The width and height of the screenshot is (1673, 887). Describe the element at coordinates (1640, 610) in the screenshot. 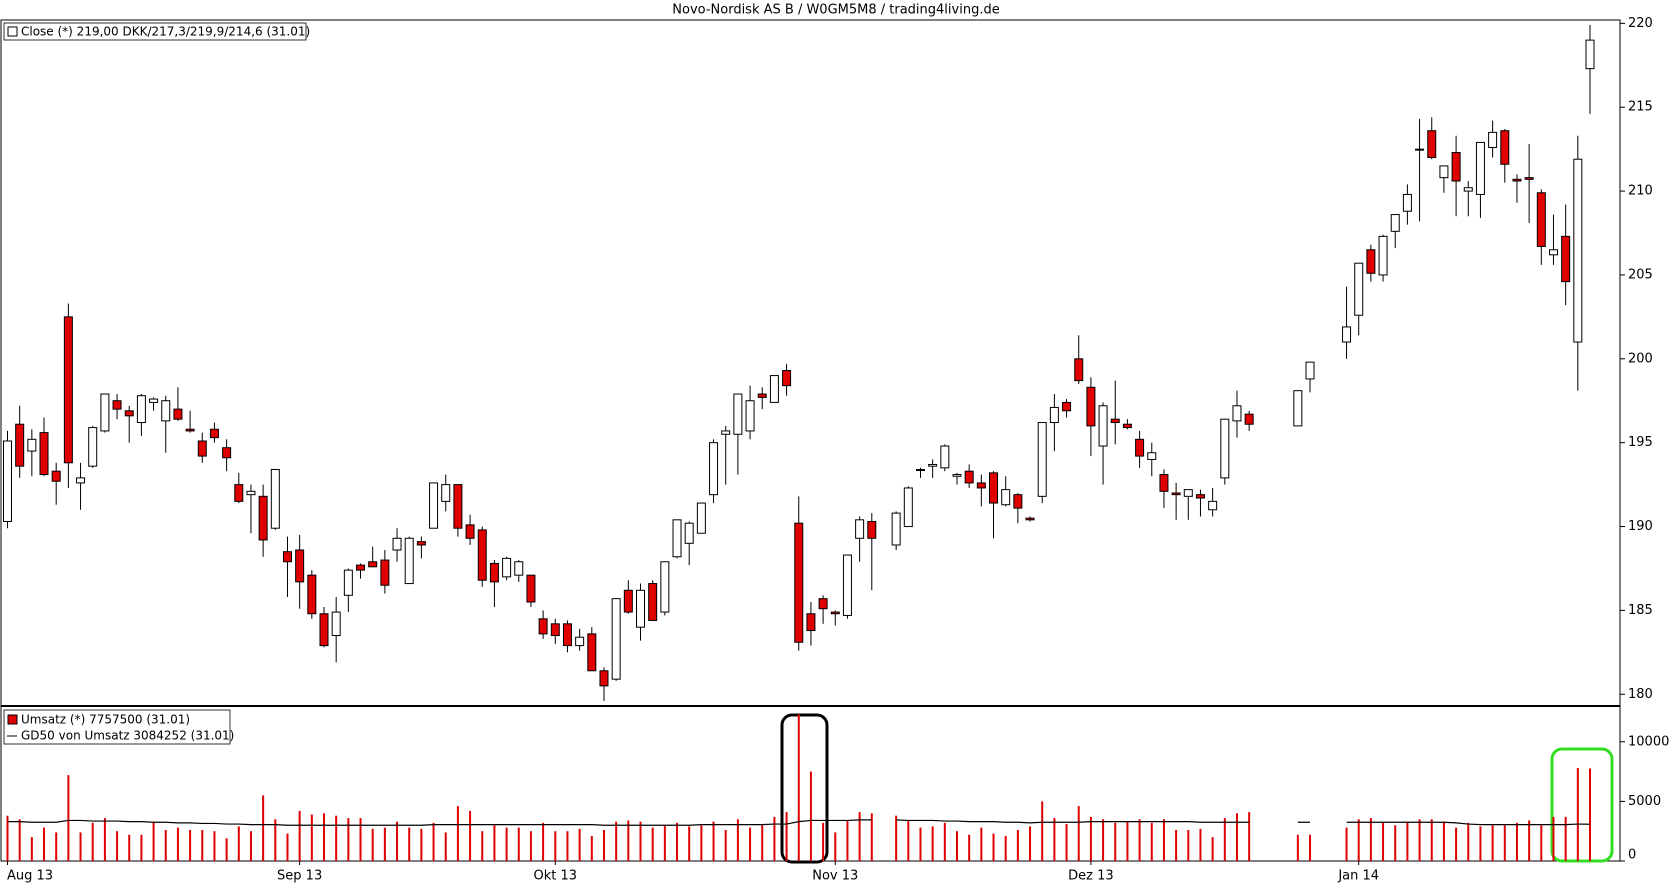

I see `y-tick-label: 185` at that location.